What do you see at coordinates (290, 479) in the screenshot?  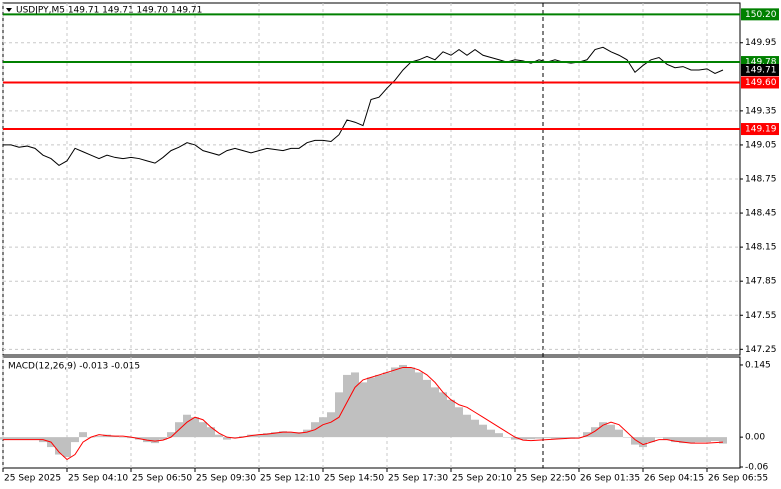 I see `x-tick-label: 25 Sep 12:10` at bounding box center [290, 479].